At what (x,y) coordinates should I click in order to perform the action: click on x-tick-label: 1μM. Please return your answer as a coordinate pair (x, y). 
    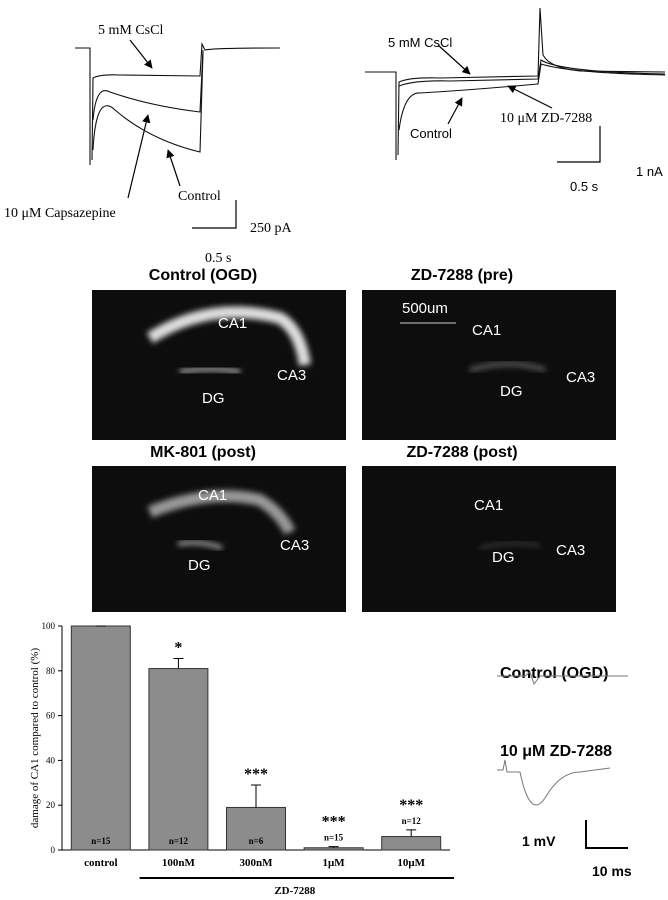
    Looking at the image, I should click on (334, 863).